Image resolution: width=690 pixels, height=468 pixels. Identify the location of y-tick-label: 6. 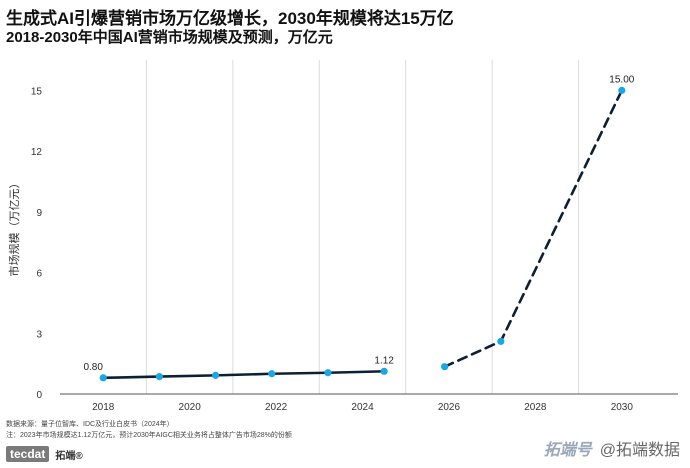
(39, 274).